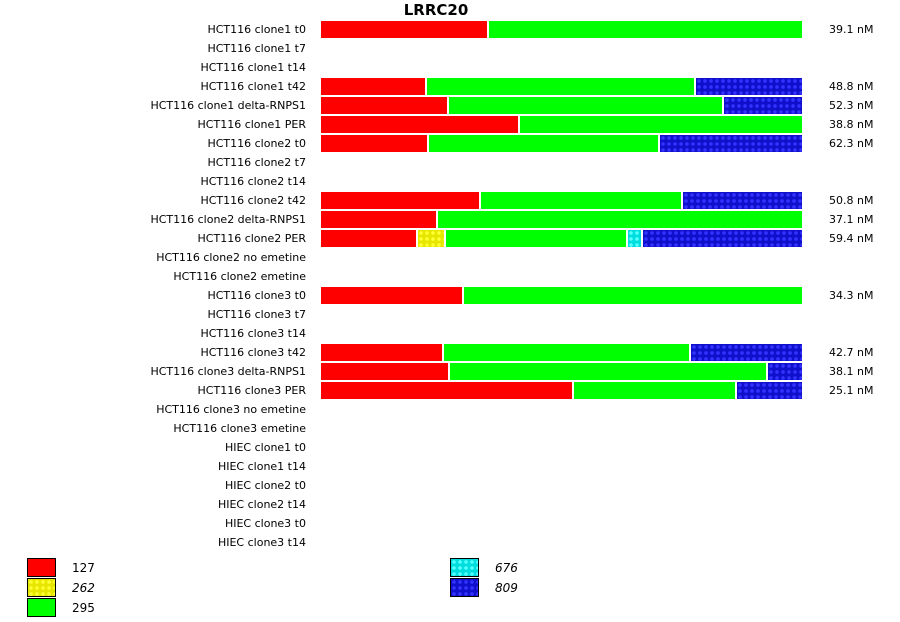 This screenshot has height=622, width=900. I want to click on chart-row: HCT116 clone2 emetine, so click(450, 276).